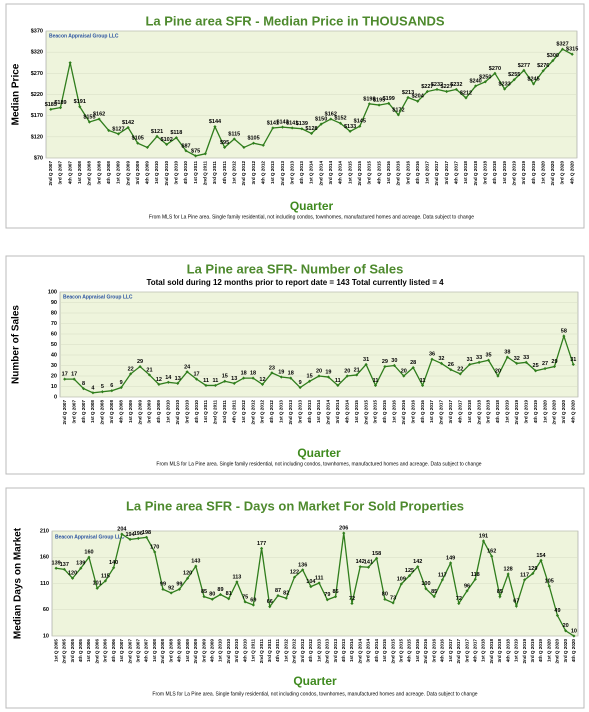 This screenshot has height=712, width=589. I want to click on x-tick-label: 3rd Q 2018, so click(488, 412).